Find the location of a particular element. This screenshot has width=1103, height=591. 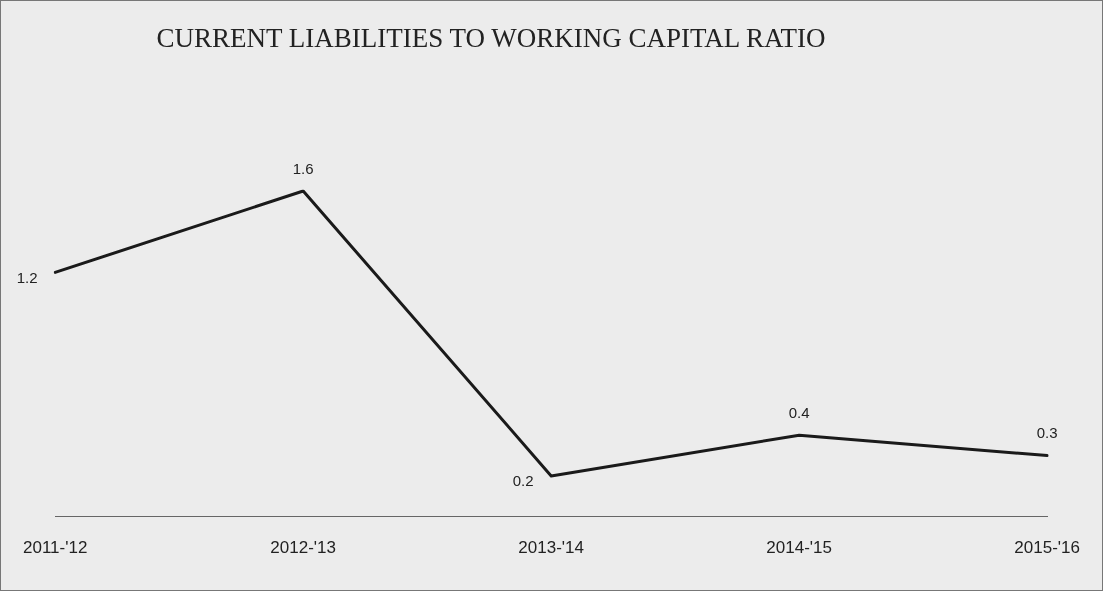

x-tick-label: 2012-'13 is located at coordinates (303, 548).